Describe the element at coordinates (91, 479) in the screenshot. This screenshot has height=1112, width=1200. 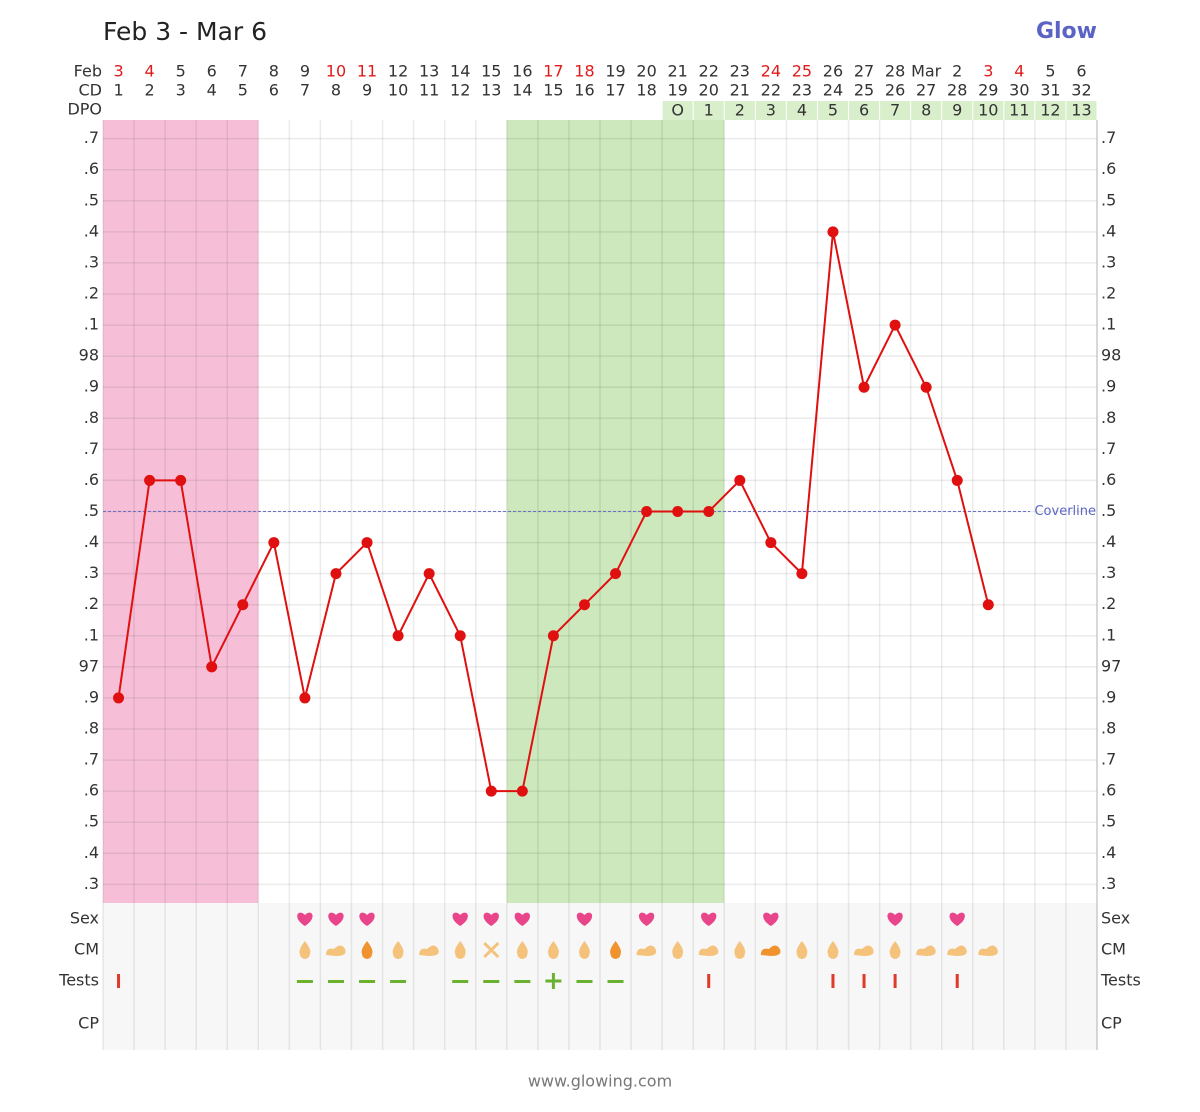
I see `y-tick-label: .6` at that location.